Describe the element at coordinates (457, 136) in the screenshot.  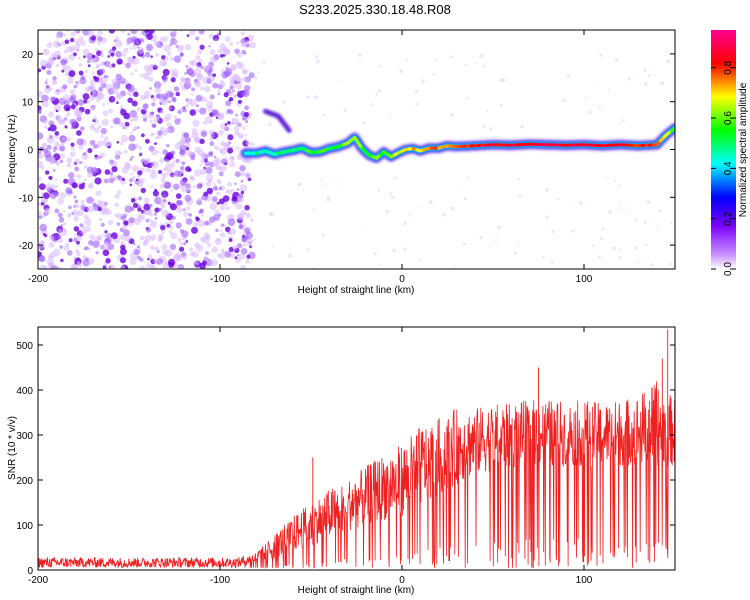
I see `frequency-ridge` at that location.